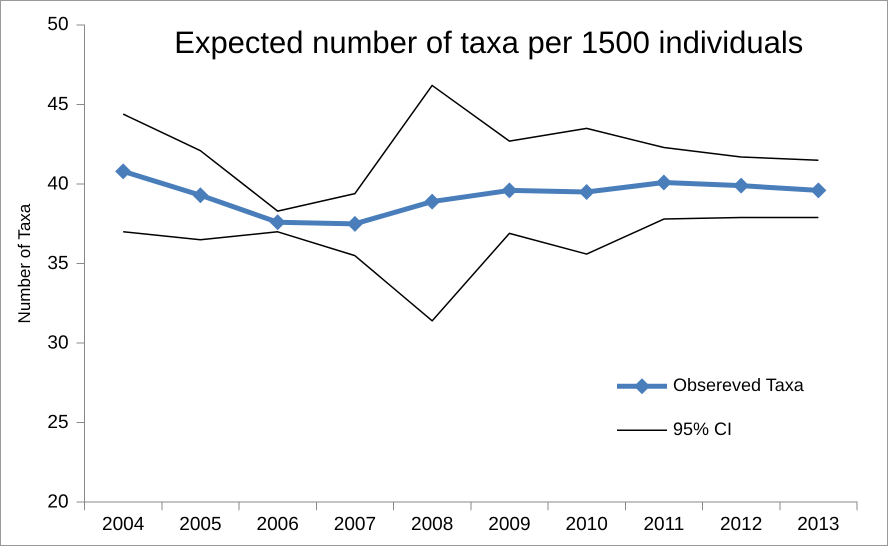 The image size is (888, 546). Describe the element at coordinates (123, 524) in the screenshot. I see `x-tick-label: 2004` at that location.